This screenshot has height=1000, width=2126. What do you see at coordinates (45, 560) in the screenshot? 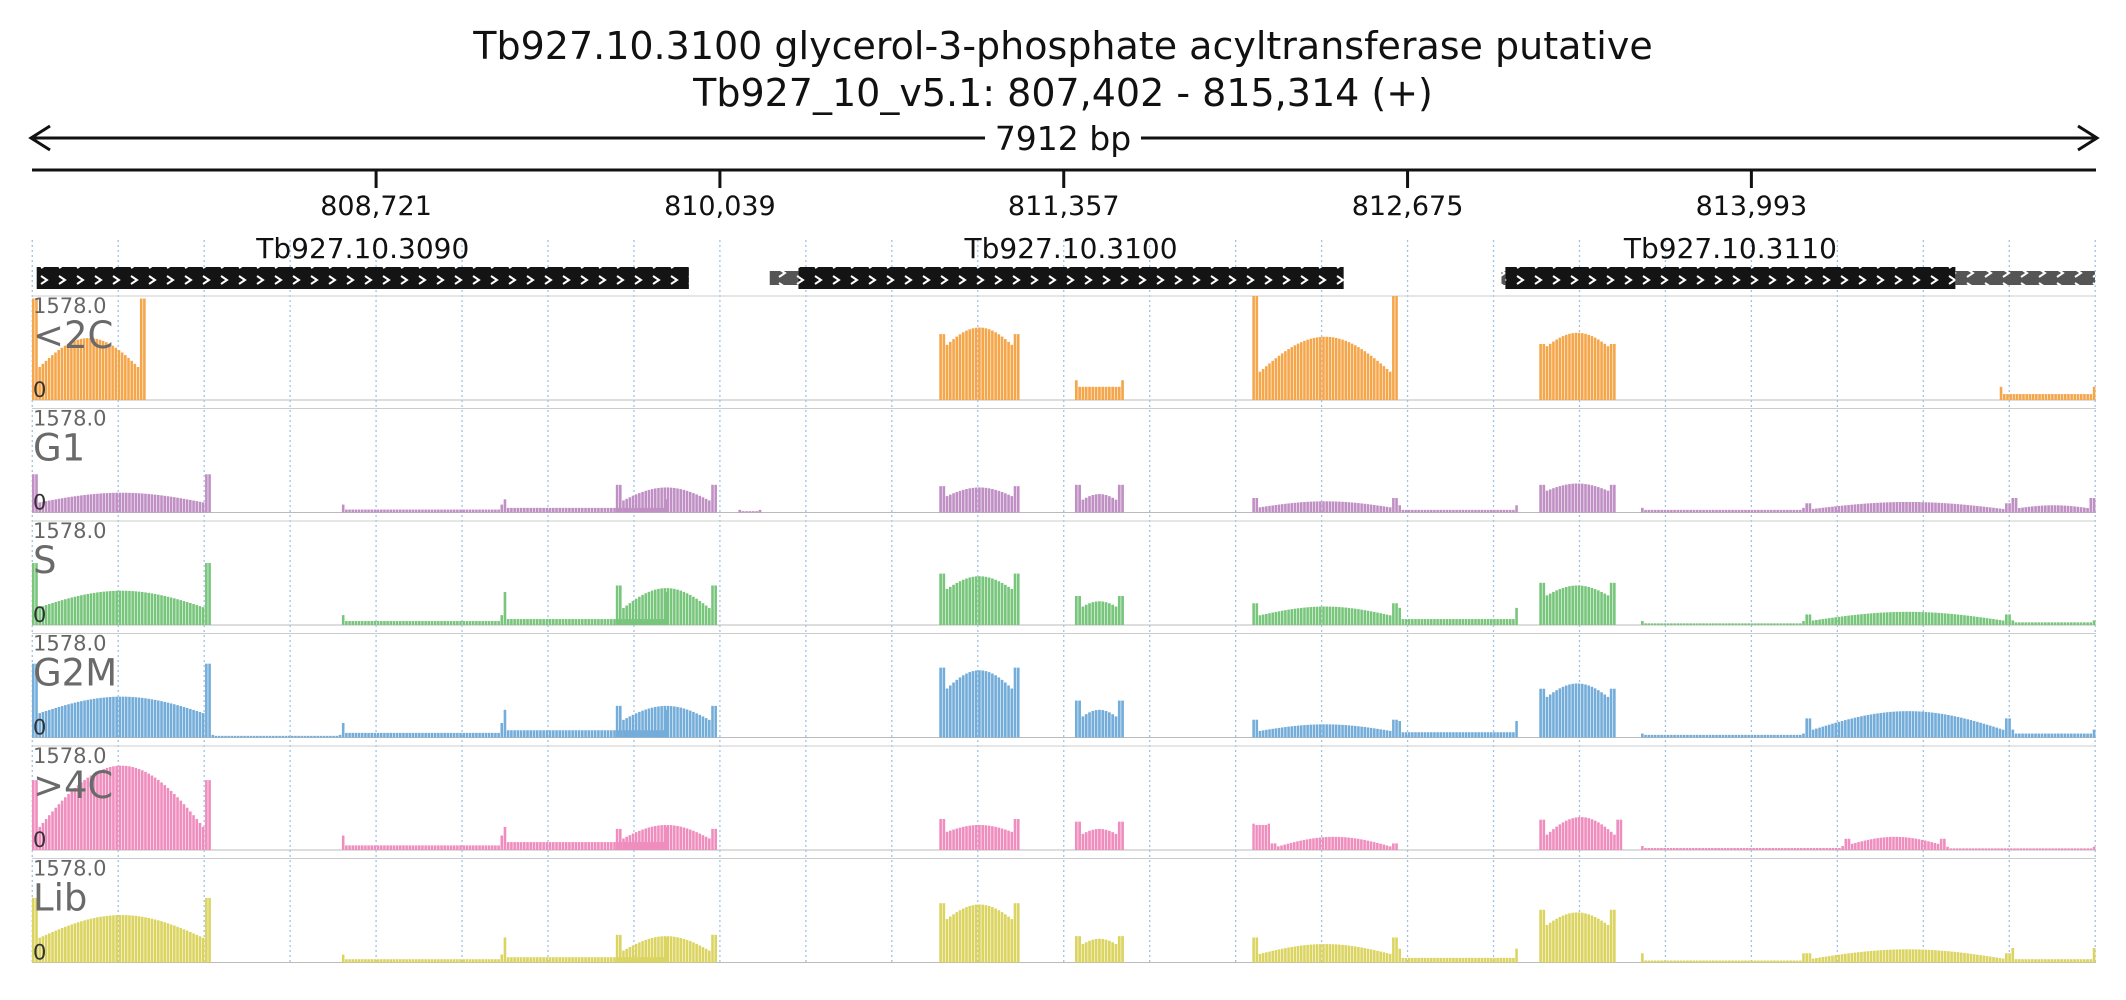
I see `track-label: S` at bounding box center [45, 560].